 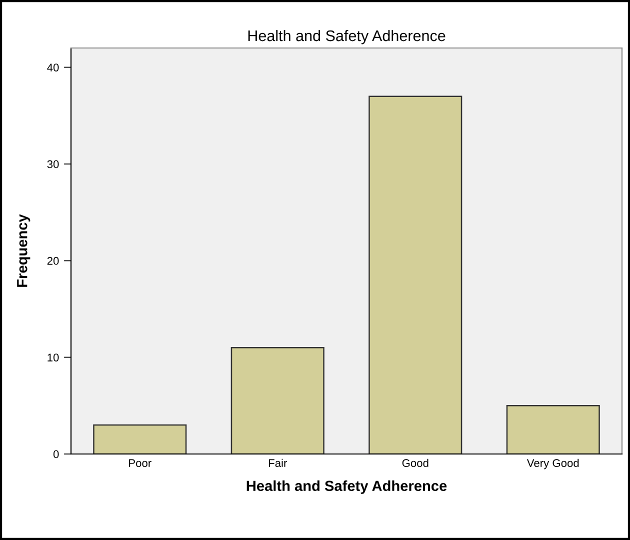 I want to click on y-tick-label: 40, so click(x=53, y=68).